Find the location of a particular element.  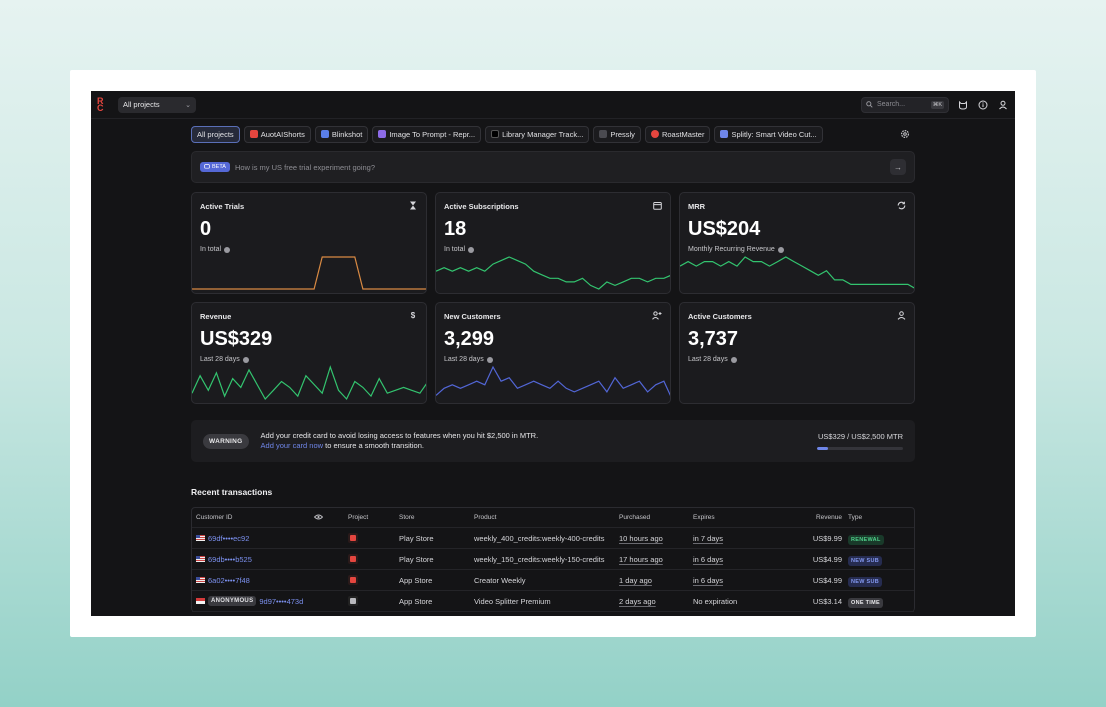

purchased-time: 2 days ago is located at coordinates (637, 601).